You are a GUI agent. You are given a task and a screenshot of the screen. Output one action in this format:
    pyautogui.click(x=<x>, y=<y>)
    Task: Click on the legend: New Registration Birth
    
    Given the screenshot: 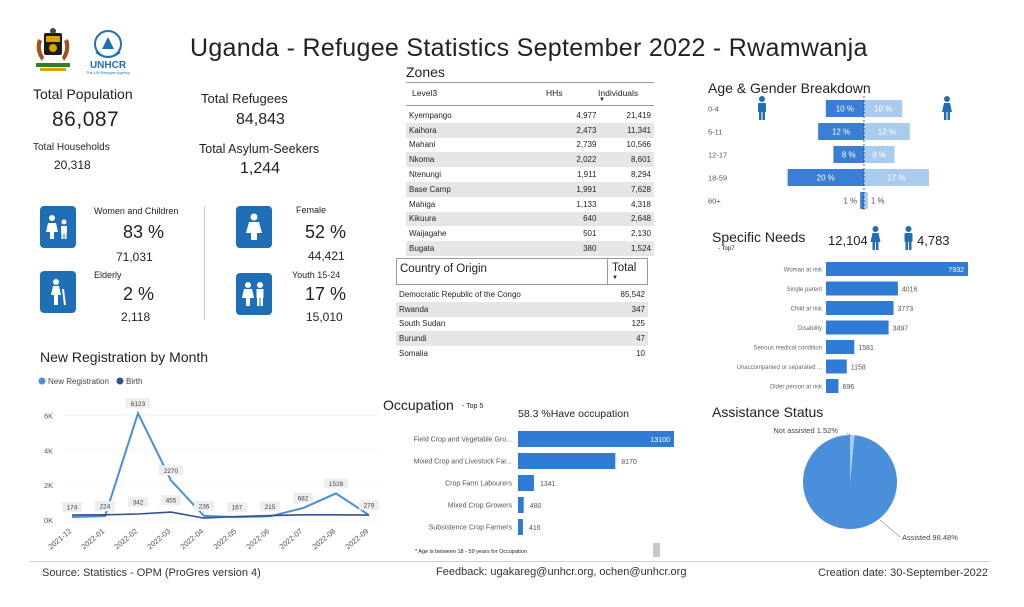 What is the action you would take?
    pyautogui.click(x=90, y=381)
    